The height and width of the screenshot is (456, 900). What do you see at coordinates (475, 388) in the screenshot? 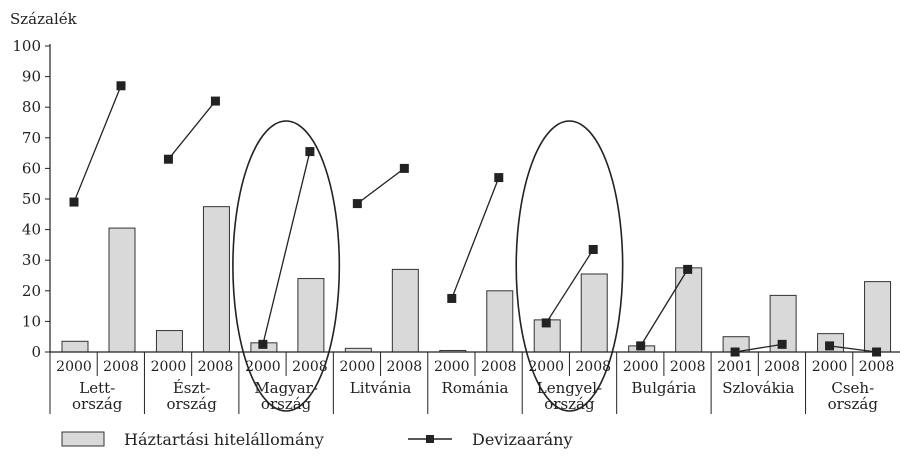
I see `x-country-label: Románia` at bounding box center [475, 388].